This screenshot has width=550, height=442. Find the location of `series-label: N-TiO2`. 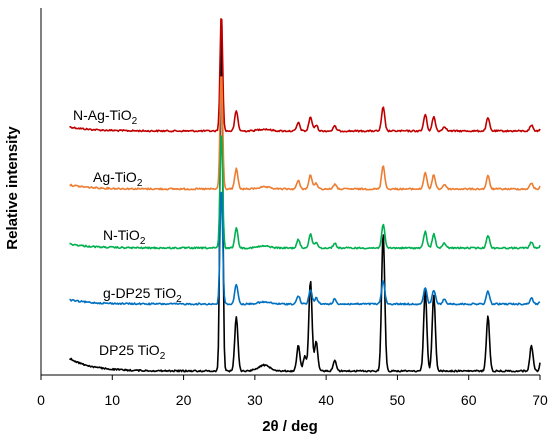

series-label: N-TiO2 is located at coordinates (124, 237).